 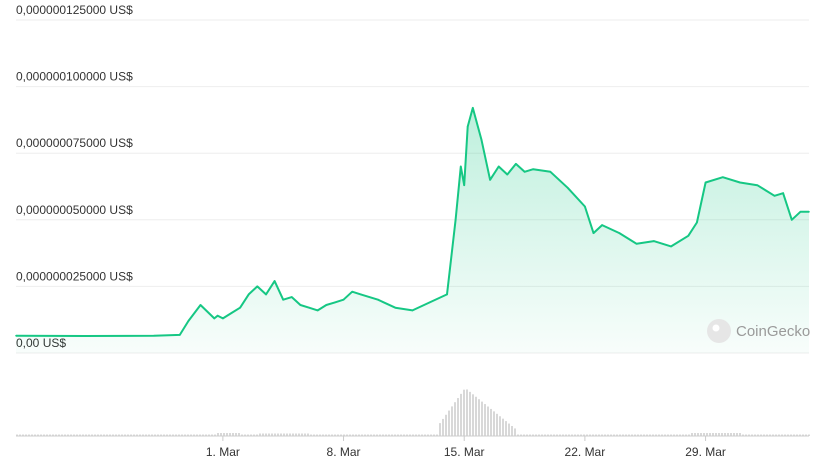 I want to click on coingecko-logo-icon, so click(x=719, y=331).